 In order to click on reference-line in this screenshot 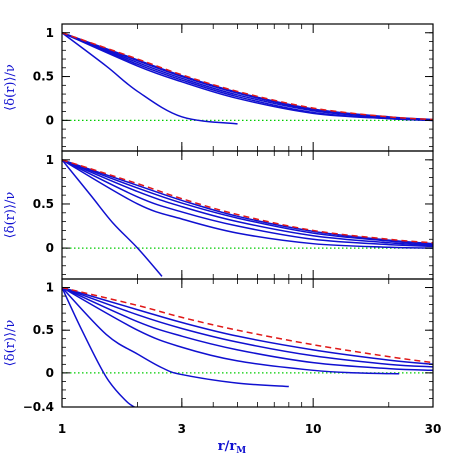, I will do `click(247, 325)`.